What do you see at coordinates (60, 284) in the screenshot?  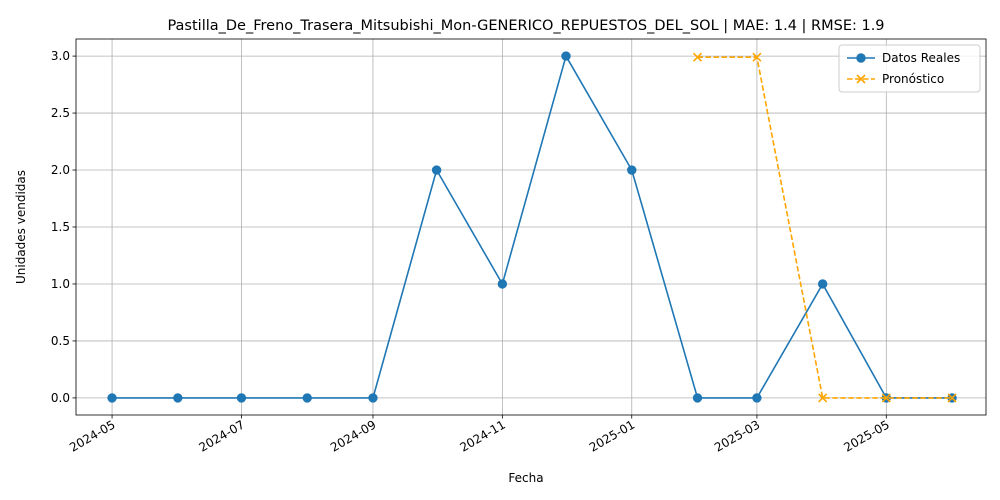 I see `y-tick-label: 1.0` at bounding box center [60, 284].